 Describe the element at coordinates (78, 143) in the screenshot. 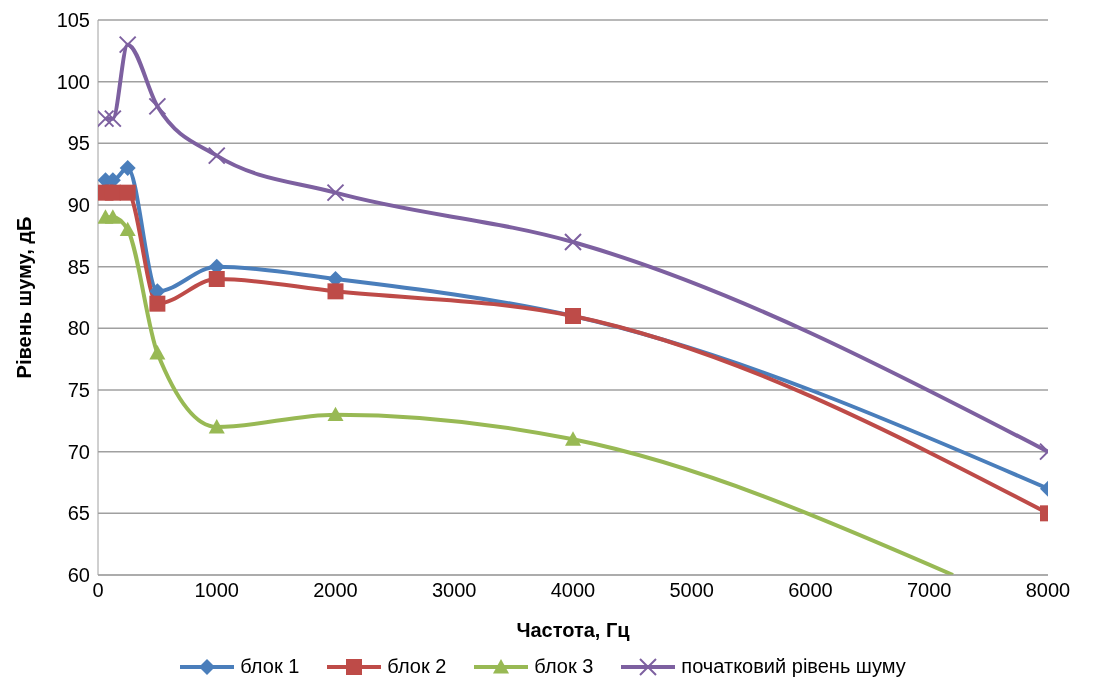

I see `y-tick-label: 95` at that location.